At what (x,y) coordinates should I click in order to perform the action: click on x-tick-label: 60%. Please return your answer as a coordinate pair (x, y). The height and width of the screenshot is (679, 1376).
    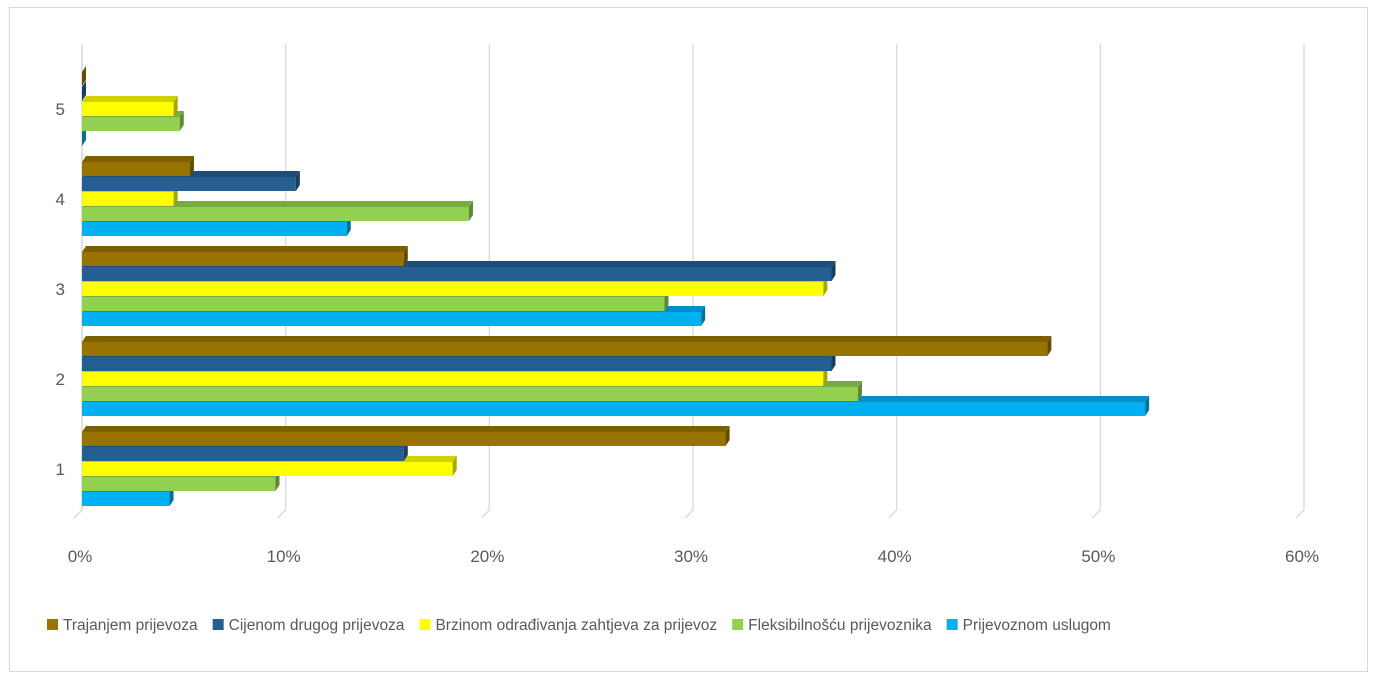
    Looking at the image, I should click on (1302, 556).